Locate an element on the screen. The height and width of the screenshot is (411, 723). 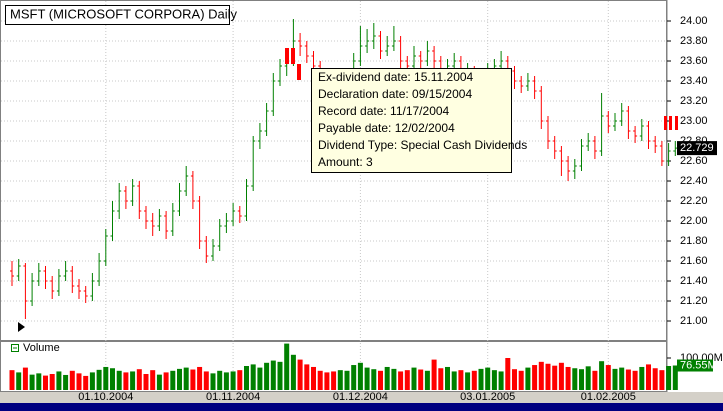
last-volume-box is located at coordinates (695, 365).